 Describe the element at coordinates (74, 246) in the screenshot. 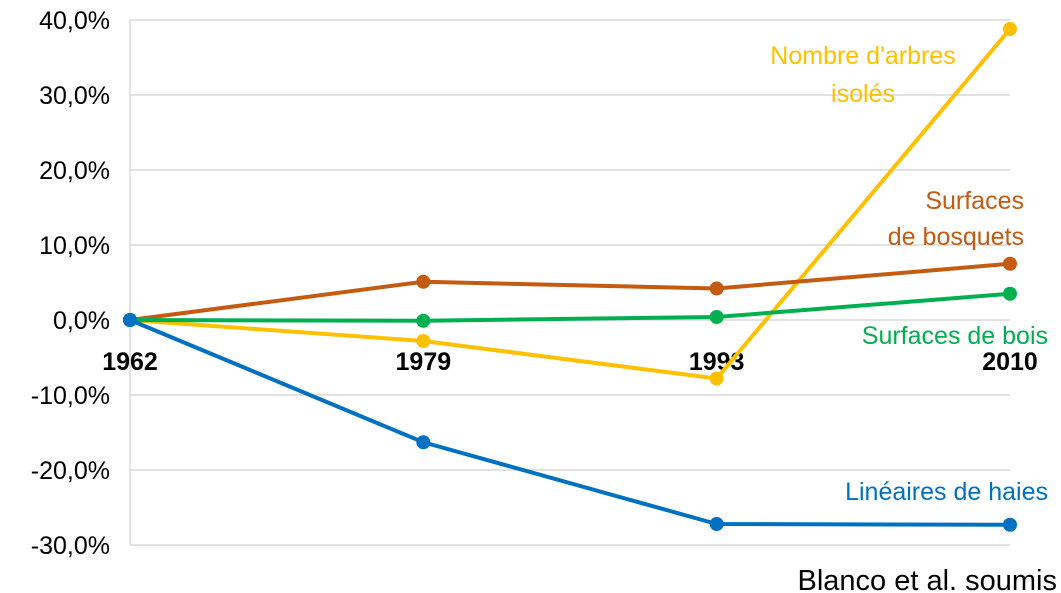

I see `y-tick-label: 10,0%` at that location.